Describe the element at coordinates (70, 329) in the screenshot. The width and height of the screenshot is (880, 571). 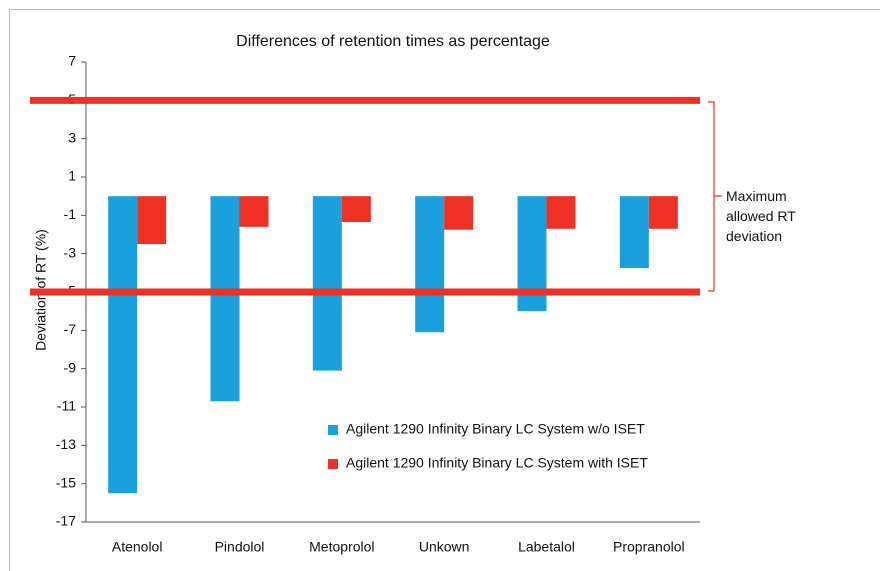
I see `y-tick-label: -7` at that location.